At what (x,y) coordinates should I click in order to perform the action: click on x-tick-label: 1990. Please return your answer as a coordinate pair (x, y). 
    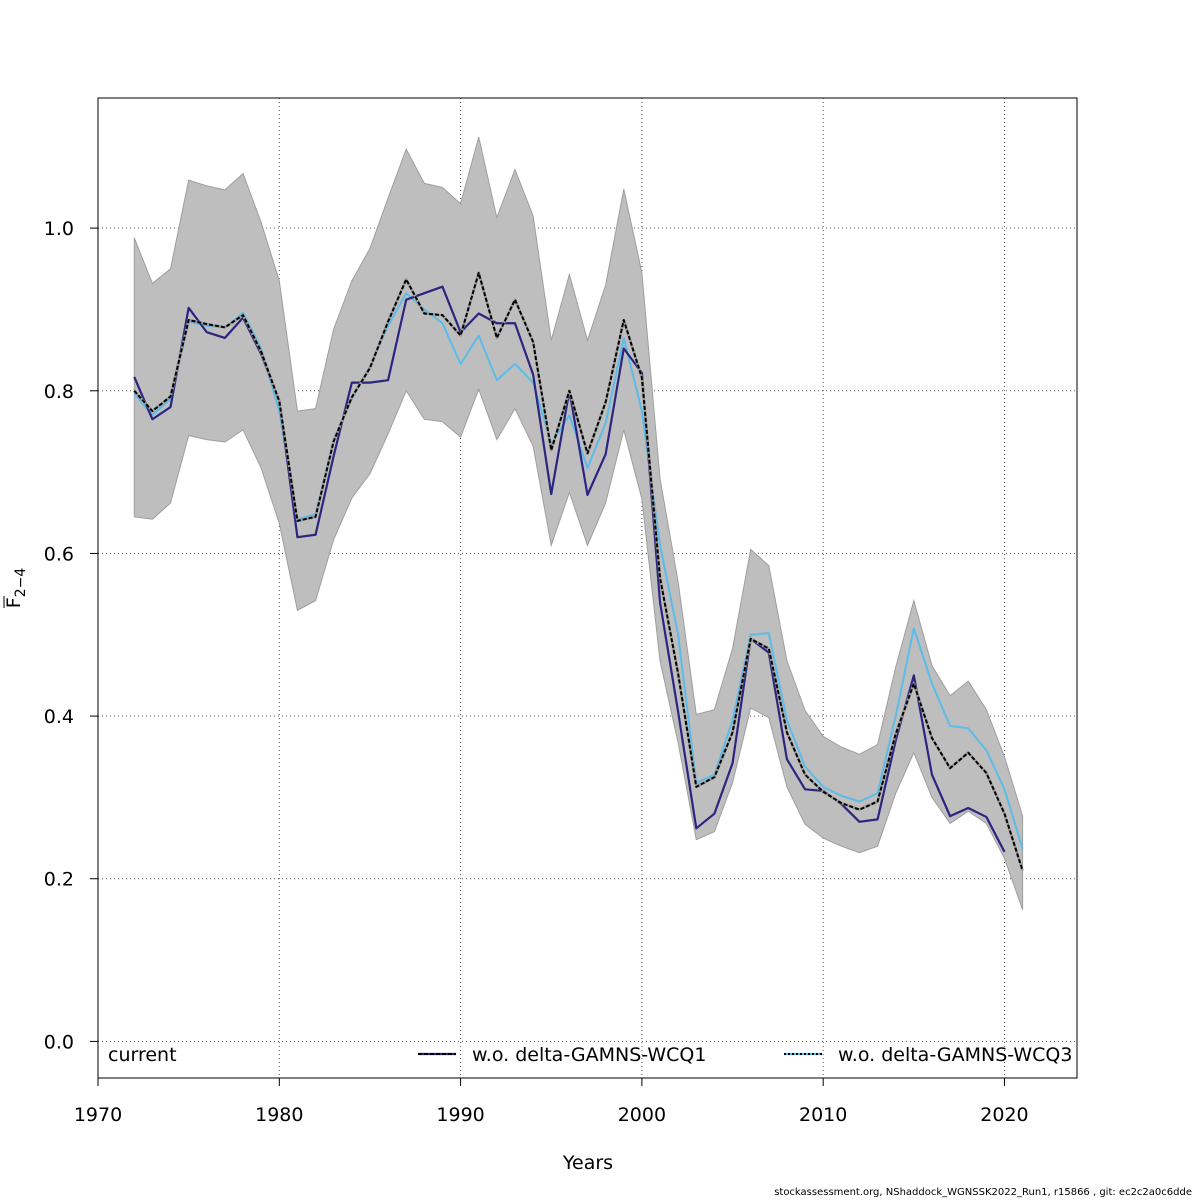
    Looking at the image, I should click on (460, 1115).